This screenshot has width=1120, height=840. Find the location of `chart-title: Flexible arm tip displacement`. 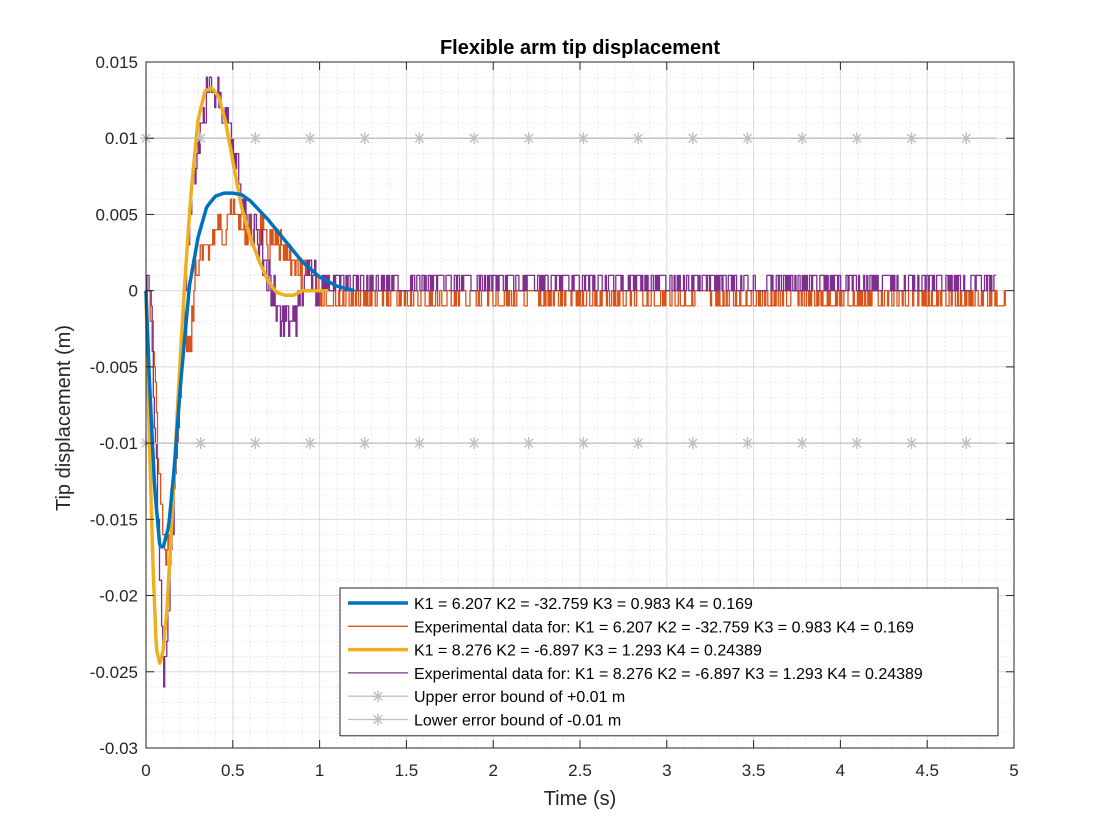

chart-title: Flexible arm tip displacement is located at coordinates (580, 48).